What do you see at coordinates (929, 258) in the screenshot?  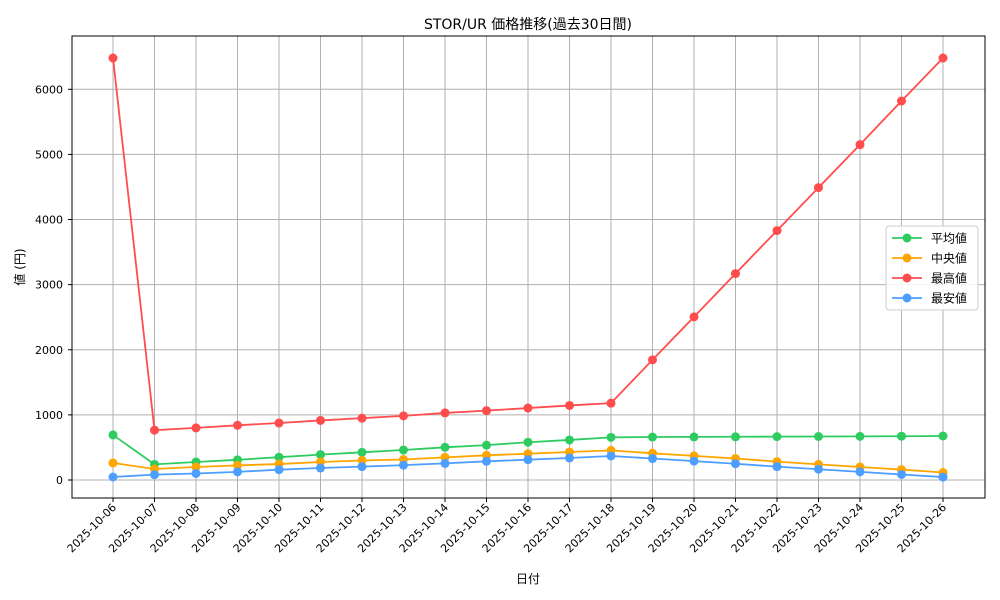 I see `legend-item: 中央値` at bounding box center [929, 258].